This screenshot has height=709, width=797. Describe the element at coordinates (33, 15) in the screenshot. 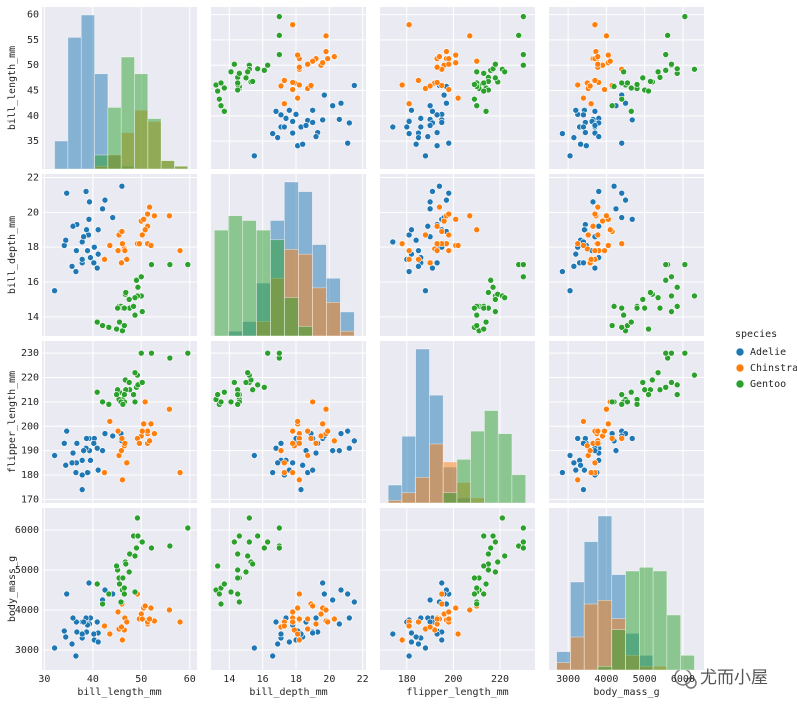

I see `y-tick-label: 60` at that location.